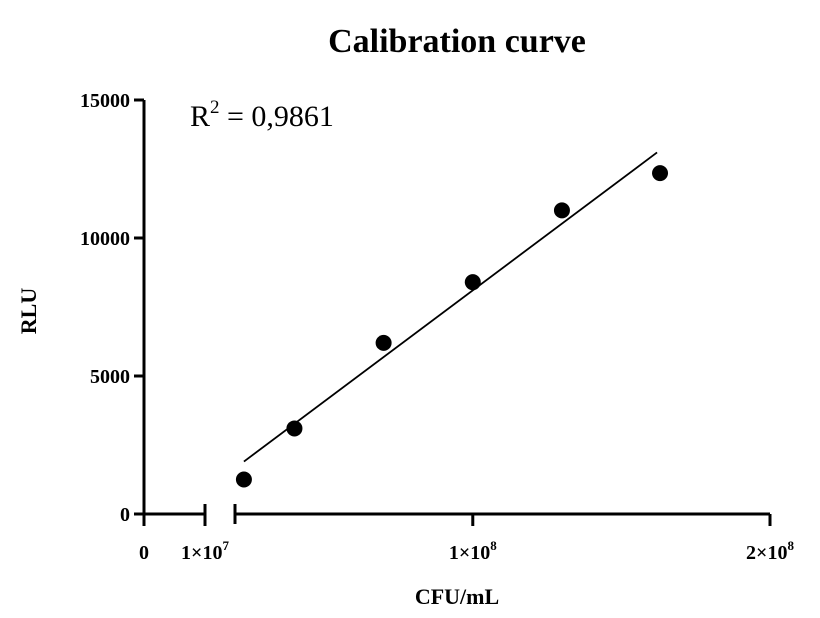 This screenshot has height=618, width=820. I want to click on x-tick-label: 1×10⁷, so click(205, 551).